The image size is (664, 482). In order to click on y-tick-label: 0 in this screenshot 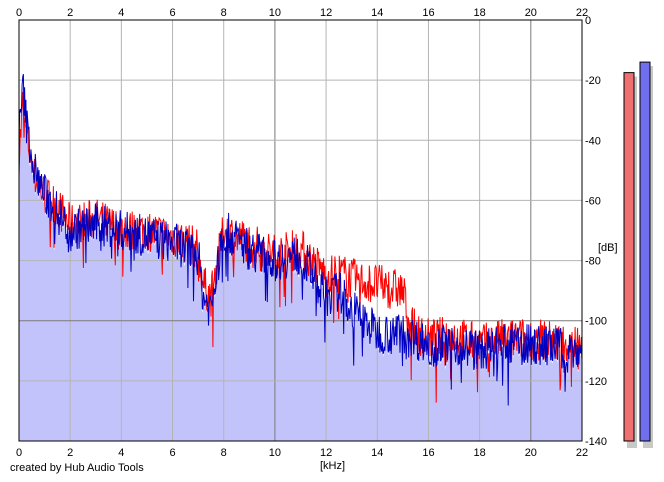, I will do `click(588, 21)`.